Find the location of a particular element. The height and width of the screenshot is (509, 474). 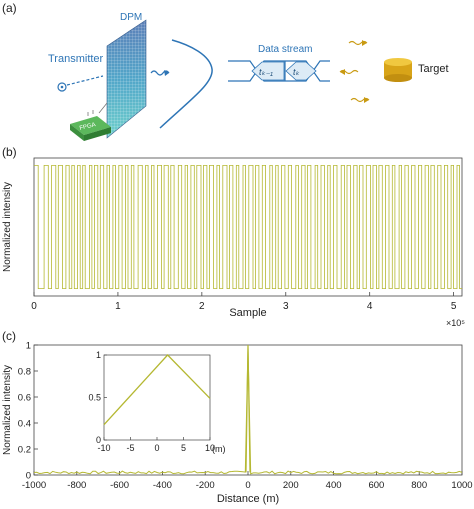

panel-label-c: (c) is located at coordinates (9, 336).